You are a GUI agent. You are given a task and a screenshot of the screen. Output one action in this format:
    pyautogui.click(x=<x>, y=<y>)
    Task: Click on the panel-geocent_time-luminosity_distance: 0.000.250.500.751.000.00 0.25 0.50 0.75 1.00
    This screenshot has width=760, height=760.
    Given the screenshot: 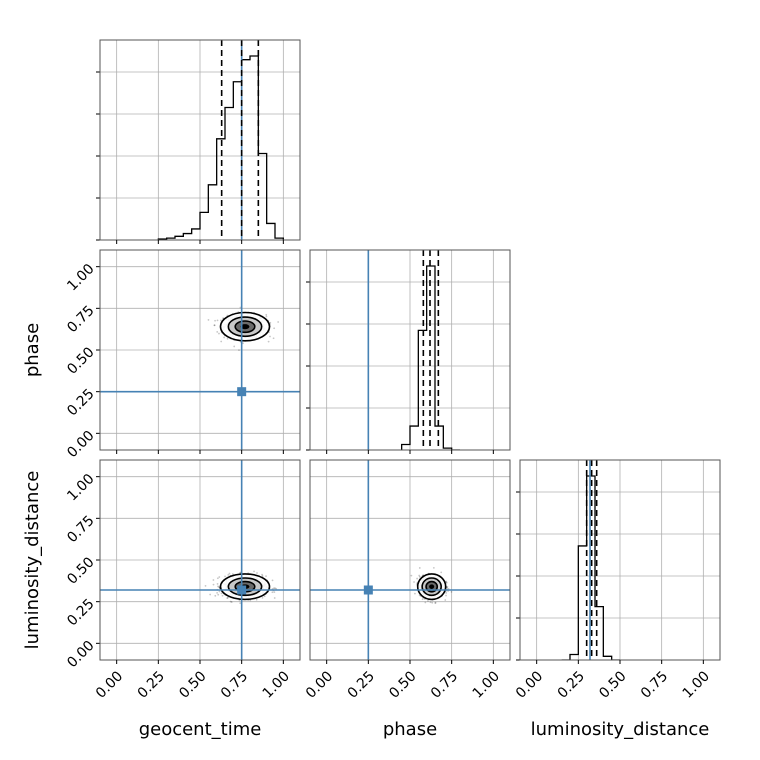 What is the action you would take?
    pyautogui.click(x=182, y=580)
    